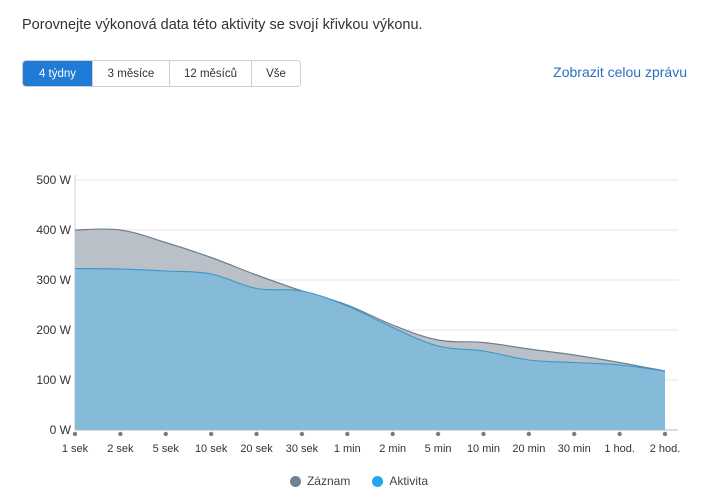 The width and height of the screenshot is (718, 502). I want to click on x-tick-label: 2 sek, so click(120, 449).